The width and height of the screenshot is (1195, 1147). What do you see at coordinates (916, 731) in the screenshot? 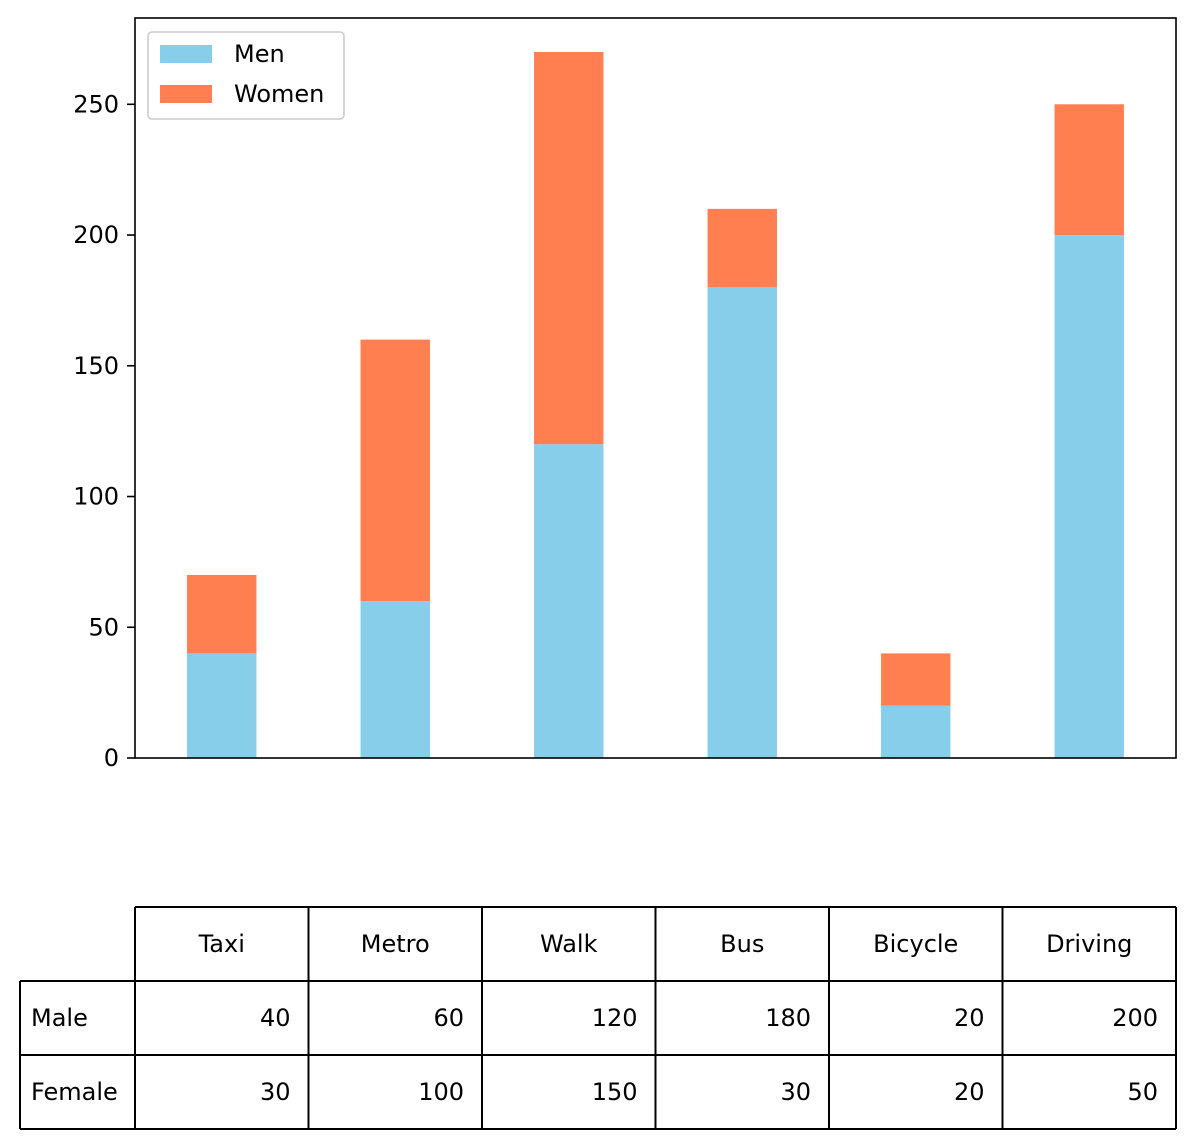
I see `bar-men-bicycle` at bounding box center [916, 731].